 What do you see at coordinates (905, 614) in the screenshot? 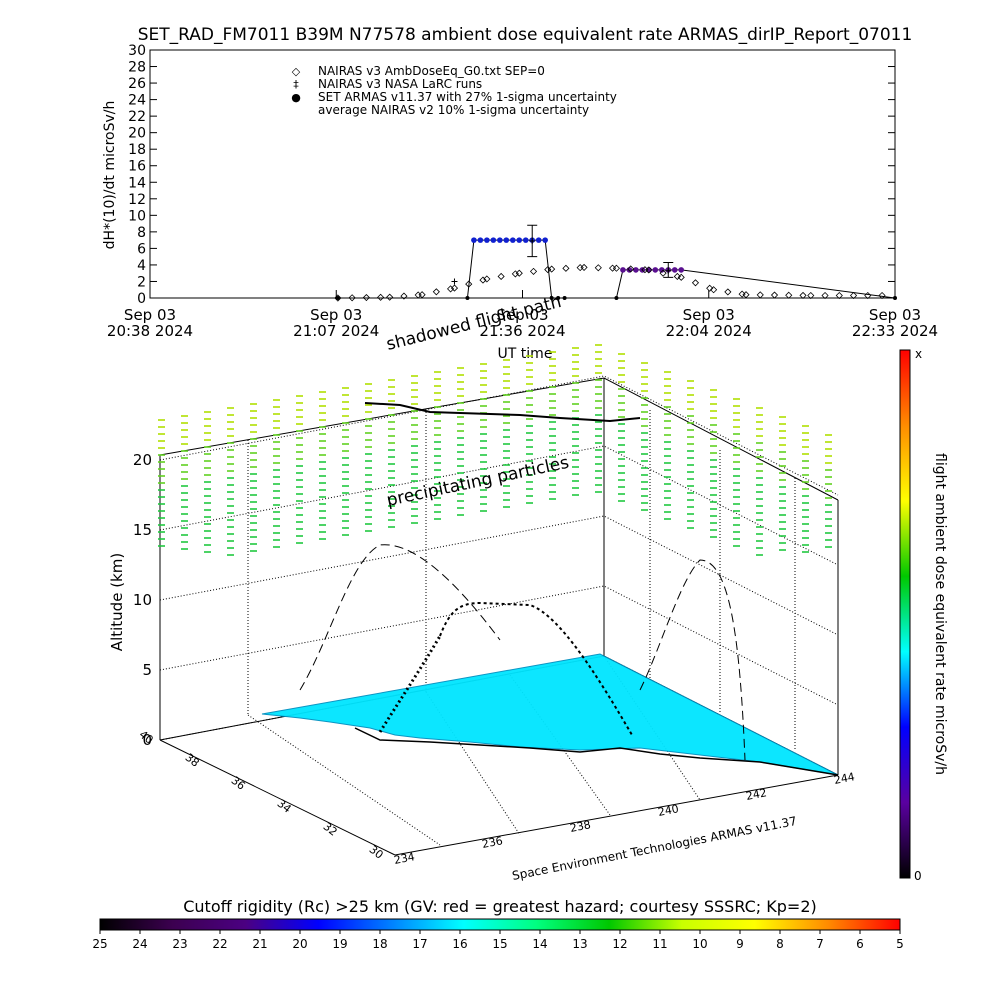
I see `dose-rate-colorbar-fill` at bounding box center [905, 614].